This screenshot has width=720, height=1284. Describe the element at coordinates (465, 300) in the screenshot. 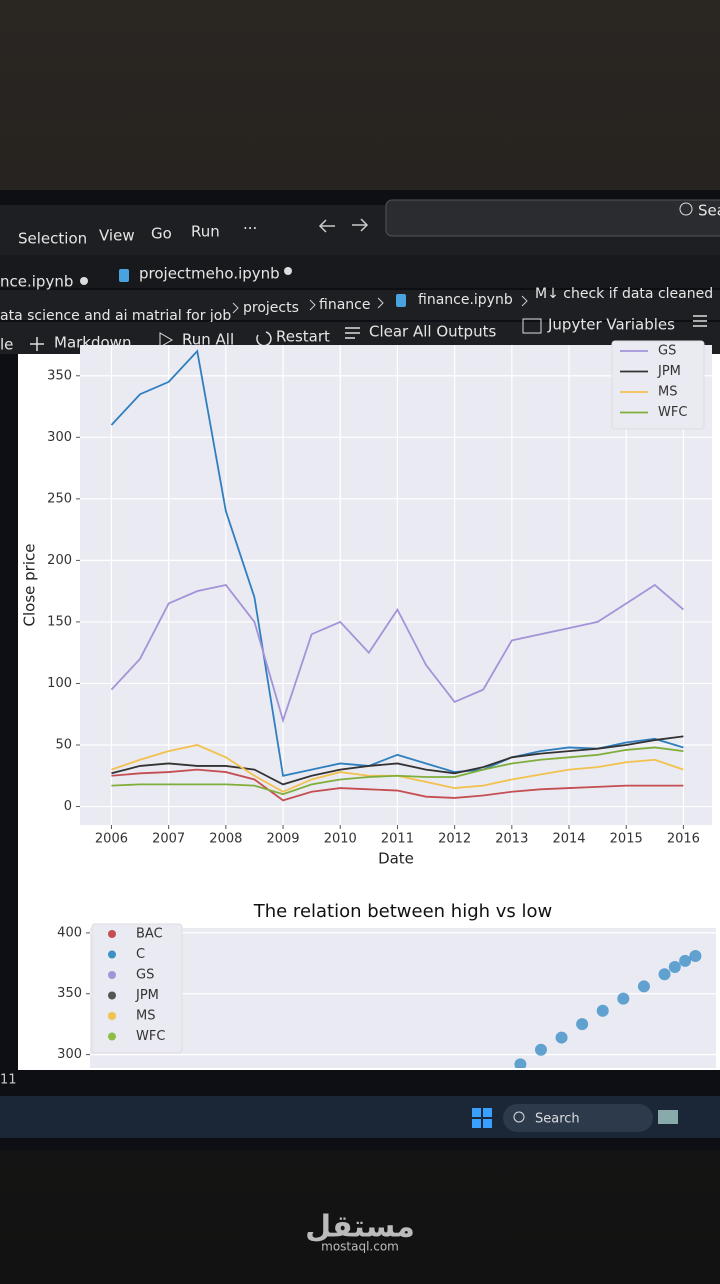

I see `breadcrumb: finance.ipynb` at that location.